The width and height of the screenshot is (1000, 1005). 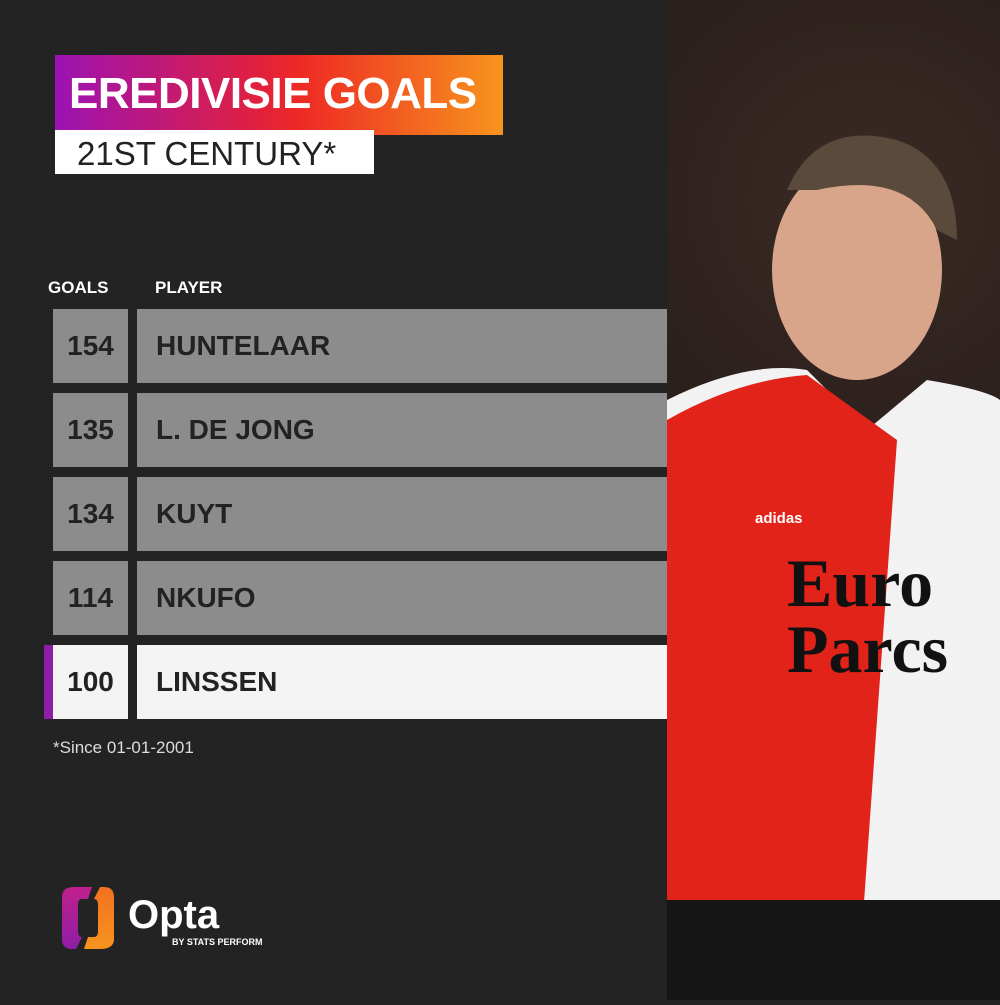 I want to click on title-banner: EREDIVISIE GOALS, so click(x=279, y=95).